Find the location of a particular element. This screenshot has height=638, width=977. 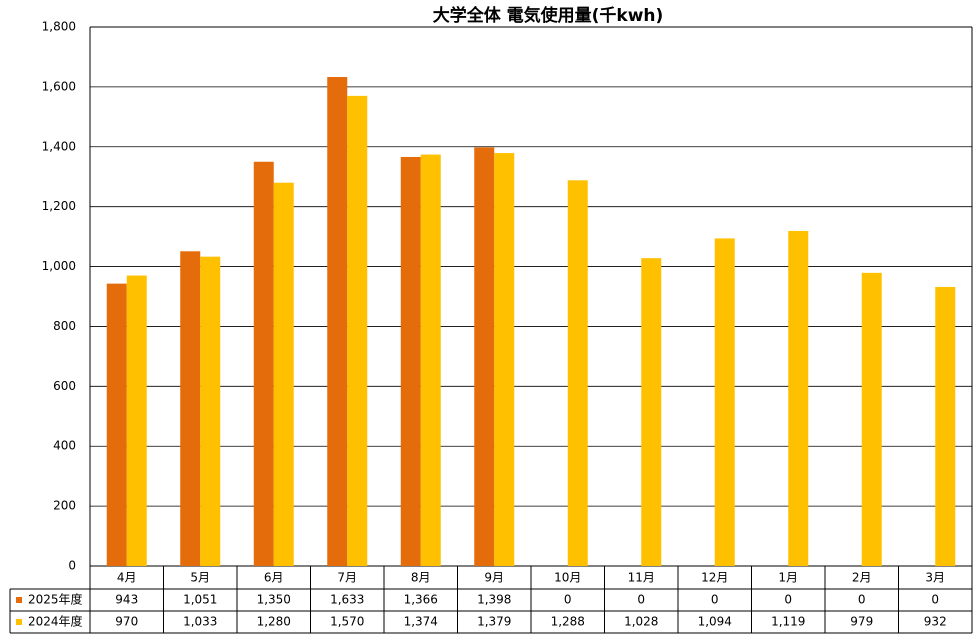

value-label: 979 is located at coordinates (861, 622).